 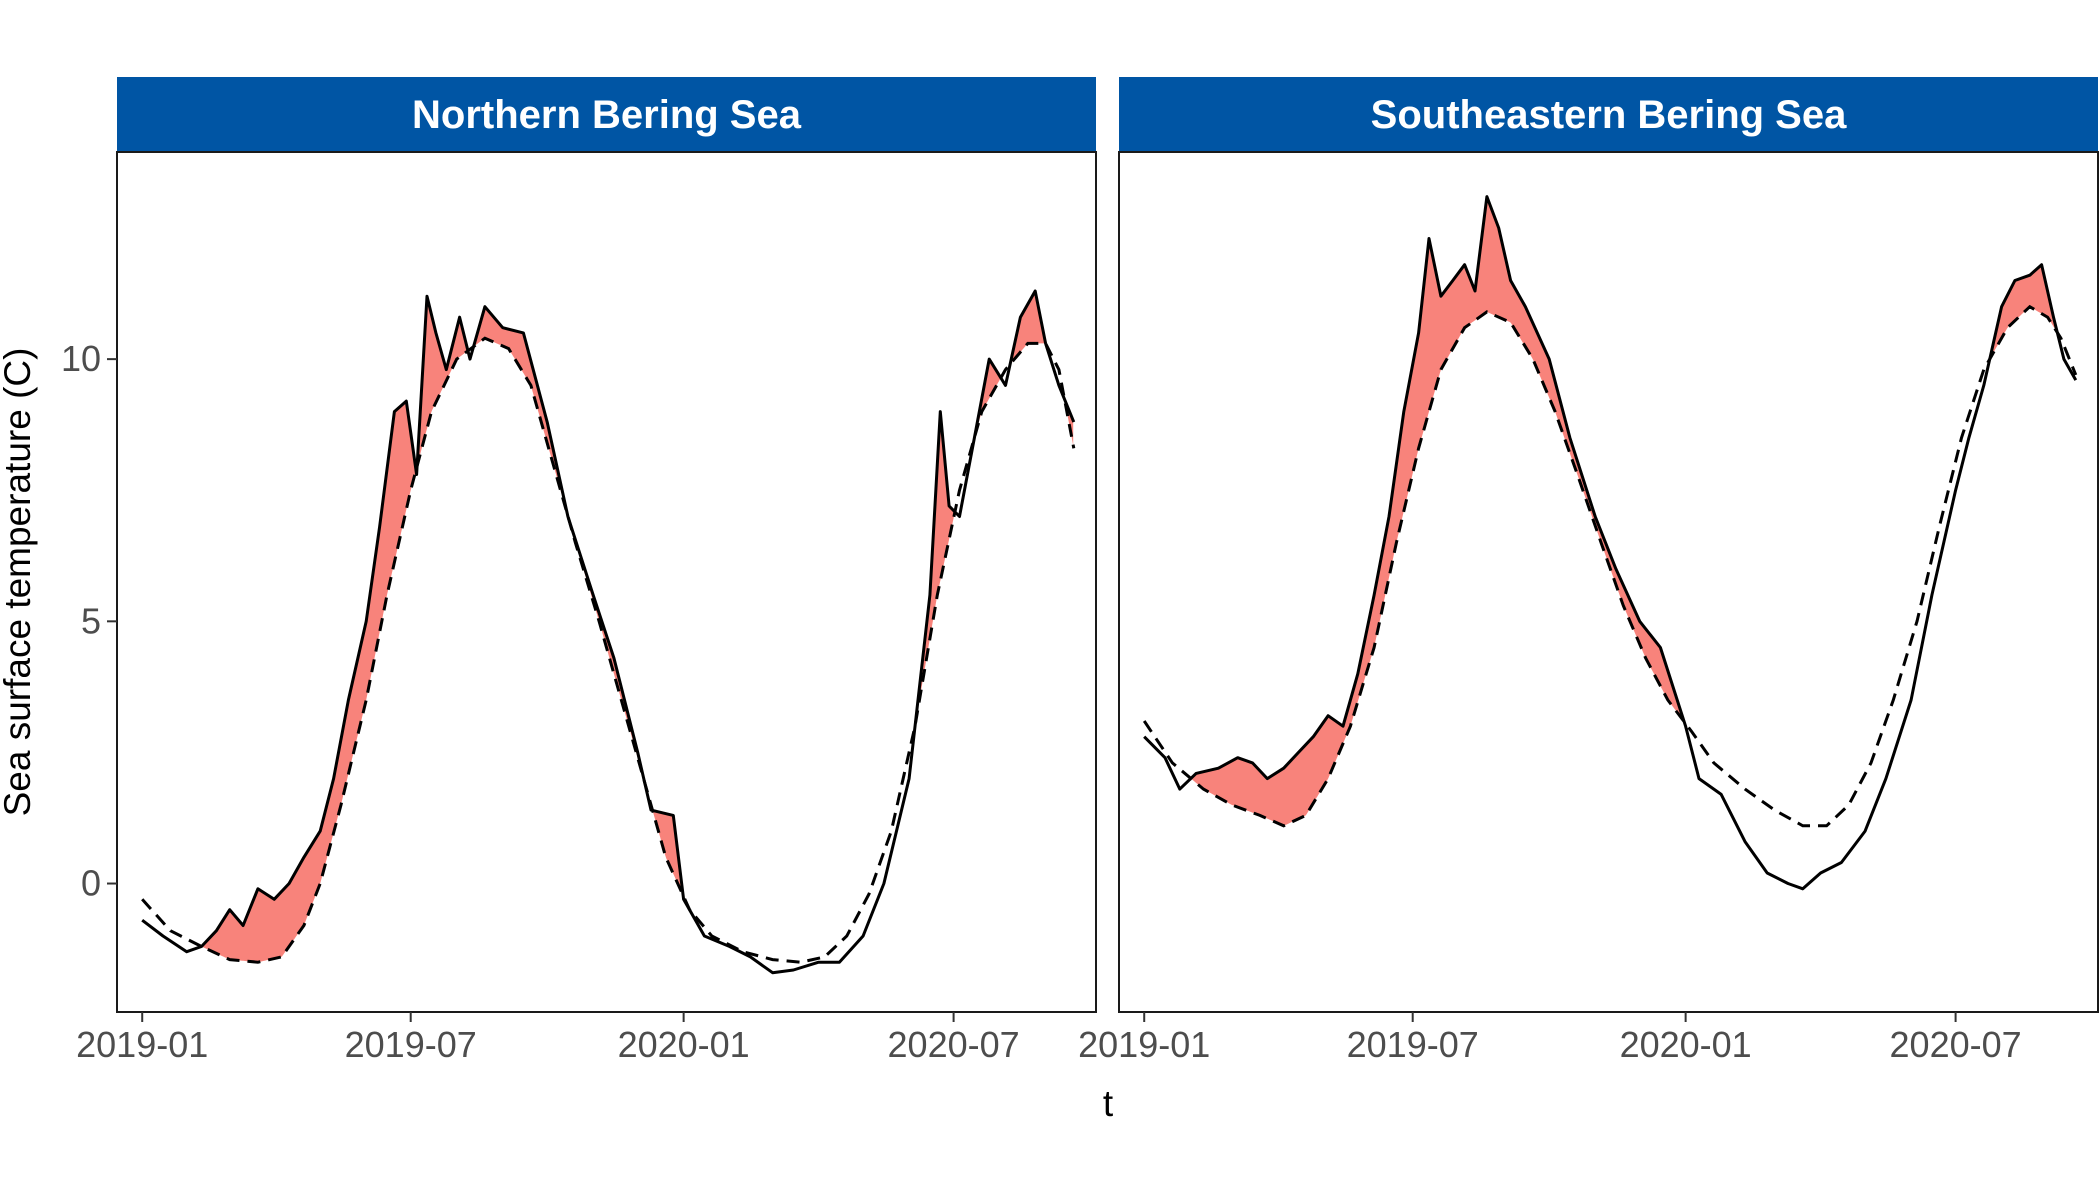 I want to click on y-axis-title: Sea surface temperature (C), so click(x=19, y=582).